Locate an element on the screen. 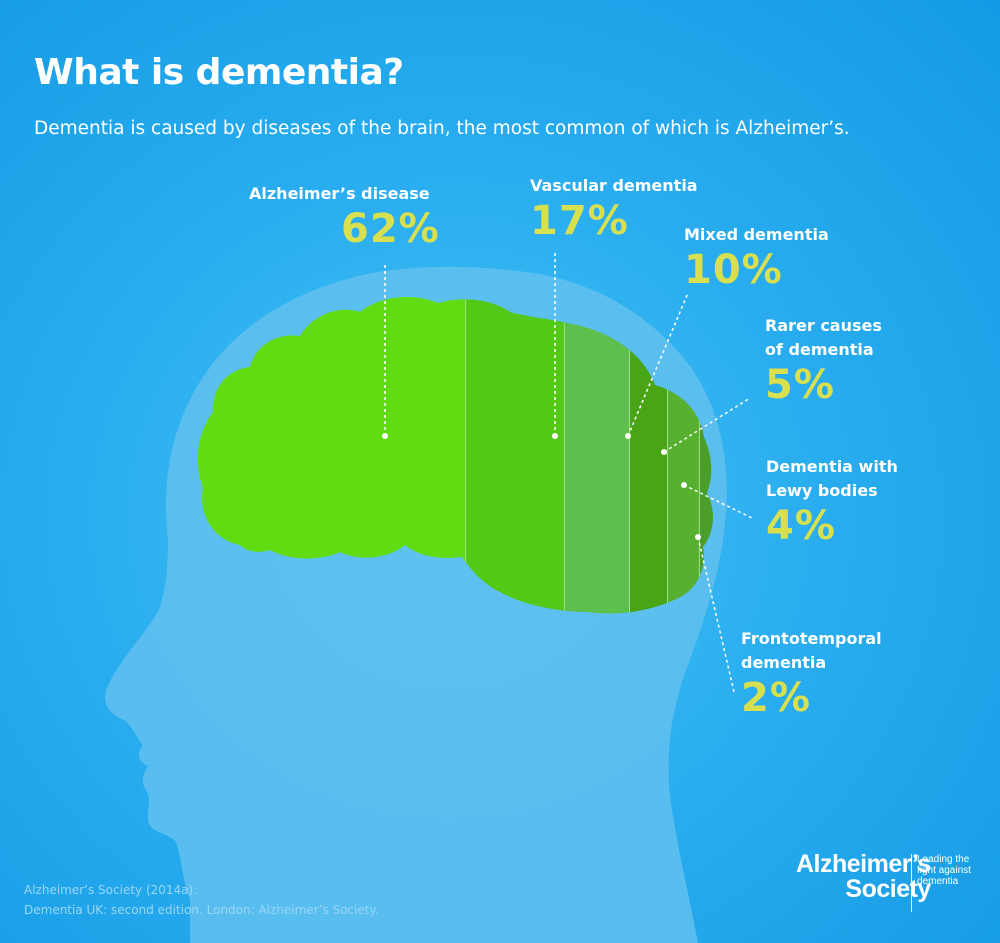 This screenshot has height=943, width=1000. label-lewy: Dementia with Lewy bodies 4% is located at coordinates (832, 502).